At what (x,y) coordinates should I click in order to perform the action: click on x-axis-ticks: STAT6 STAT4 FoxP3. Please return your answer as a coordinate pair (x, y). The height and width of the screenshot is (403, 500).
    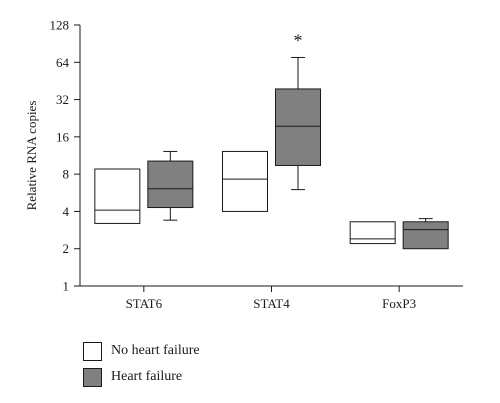
    Looking at the image, I should click on (271, 298).